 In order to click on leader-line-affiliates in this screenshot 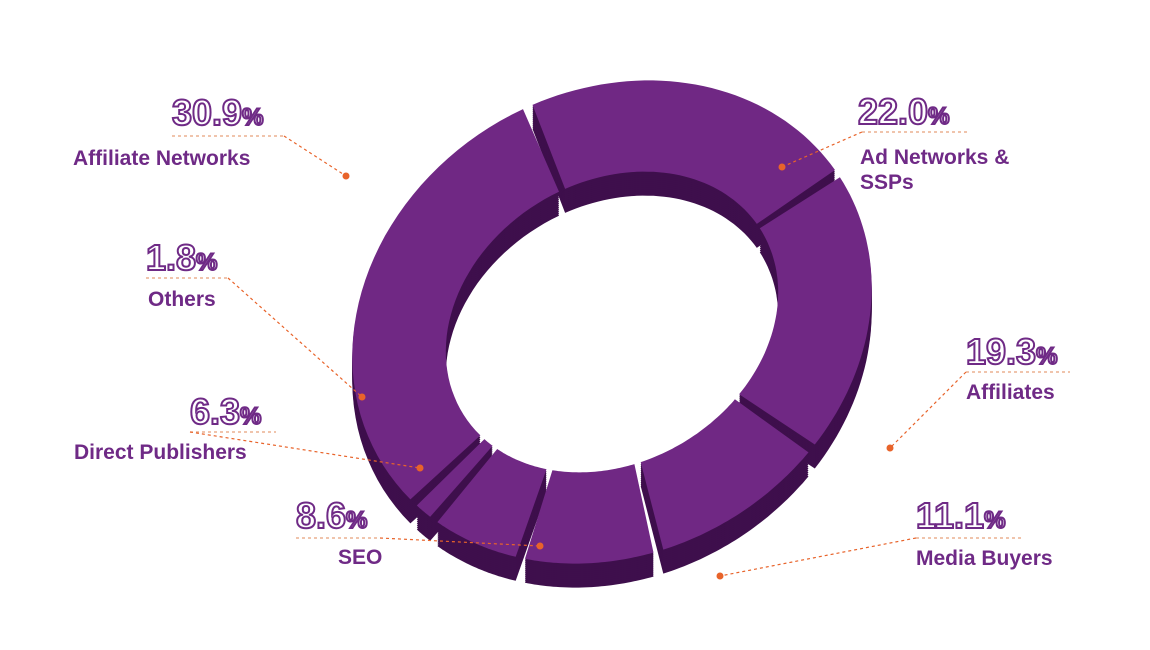, I will do `click(928, 410)`.